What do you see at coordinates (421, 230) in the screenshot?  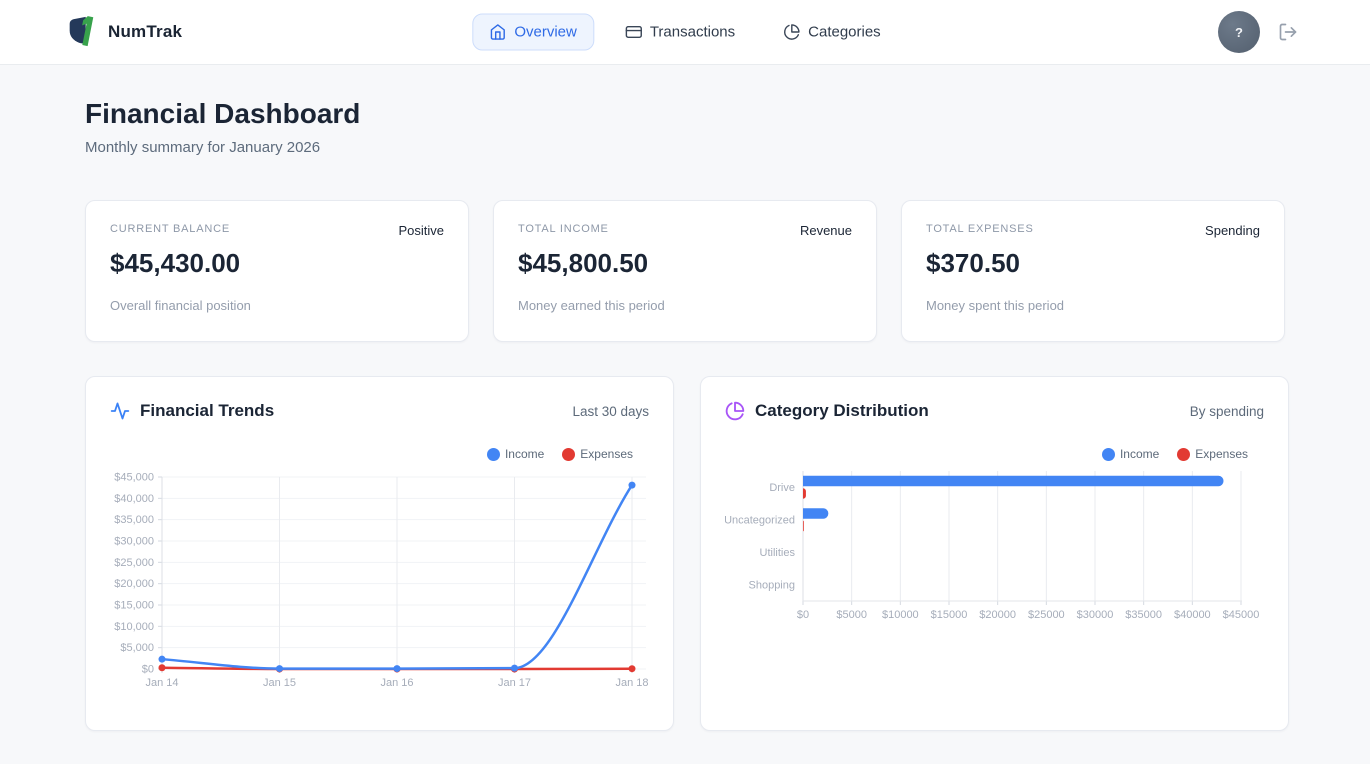 I see `stat-tag: Positive` at bounding box center [421, 230].